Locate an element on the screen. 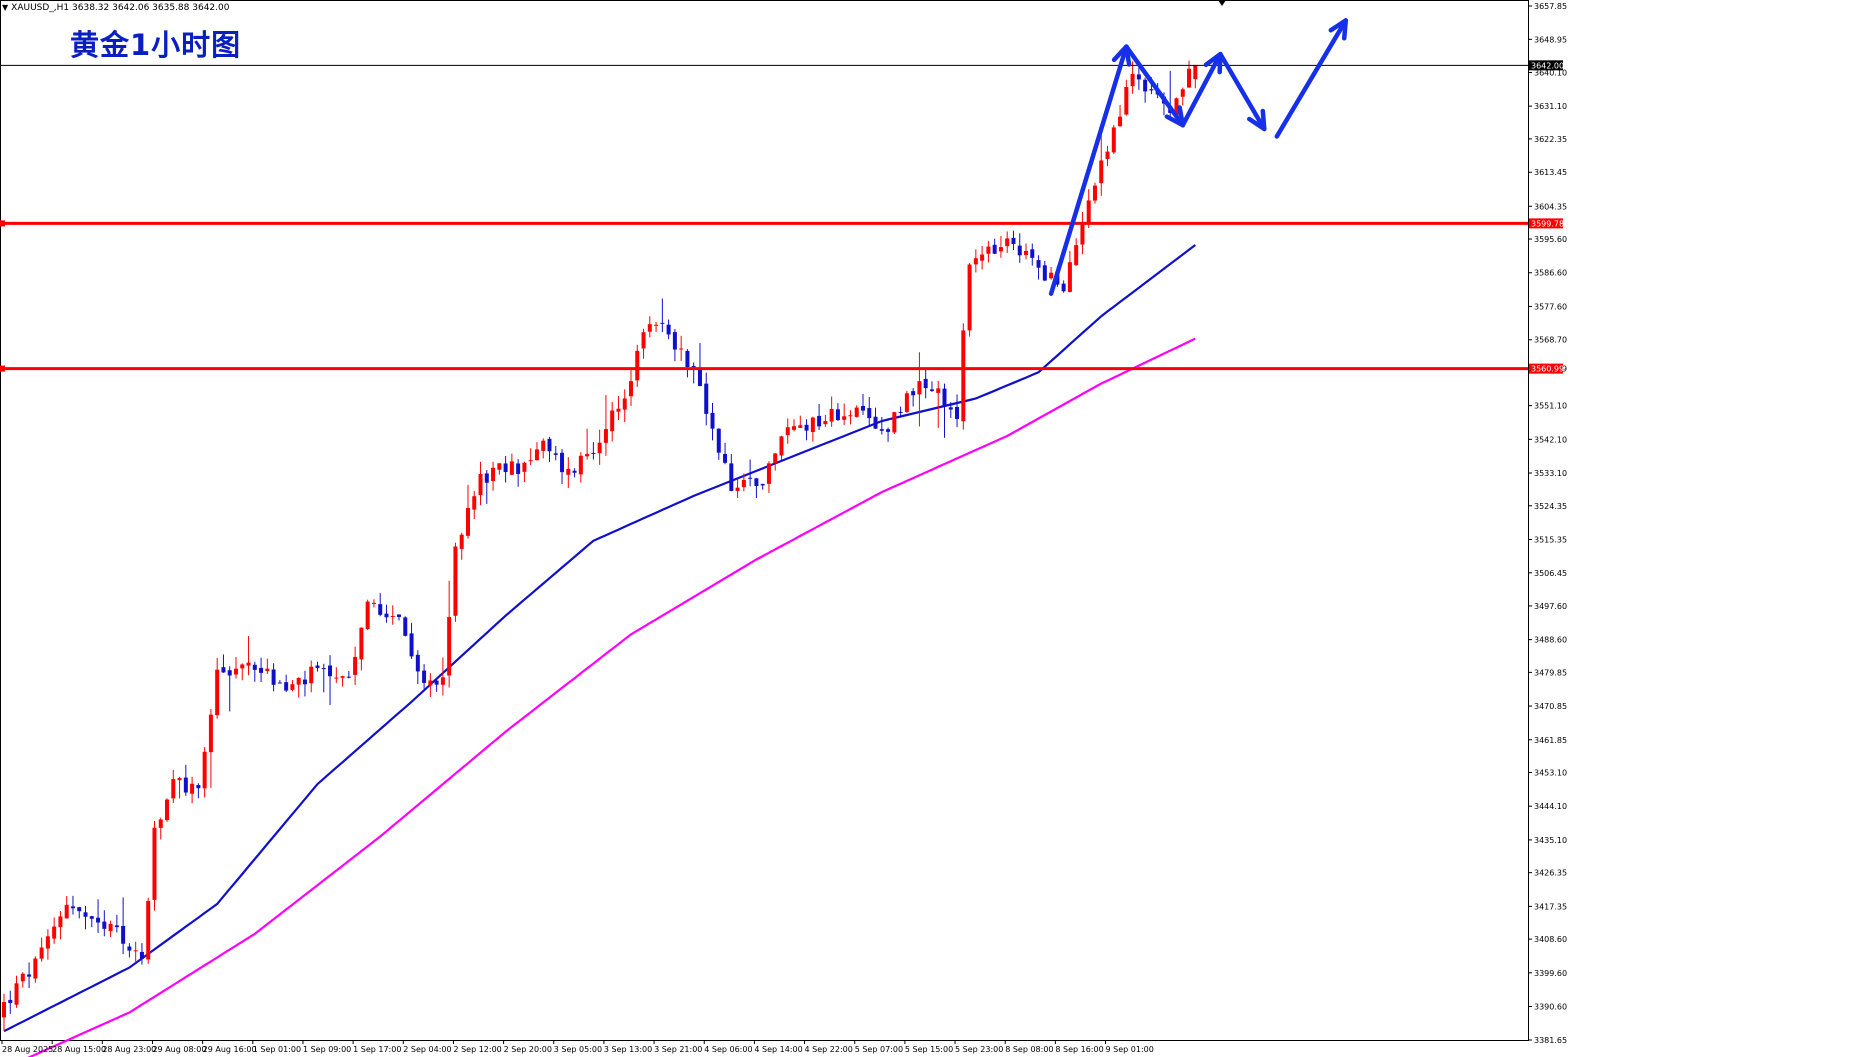 The width and height of the screenshot is (1864, 1057). current-price-tag is located at coordinates (1546, 65).